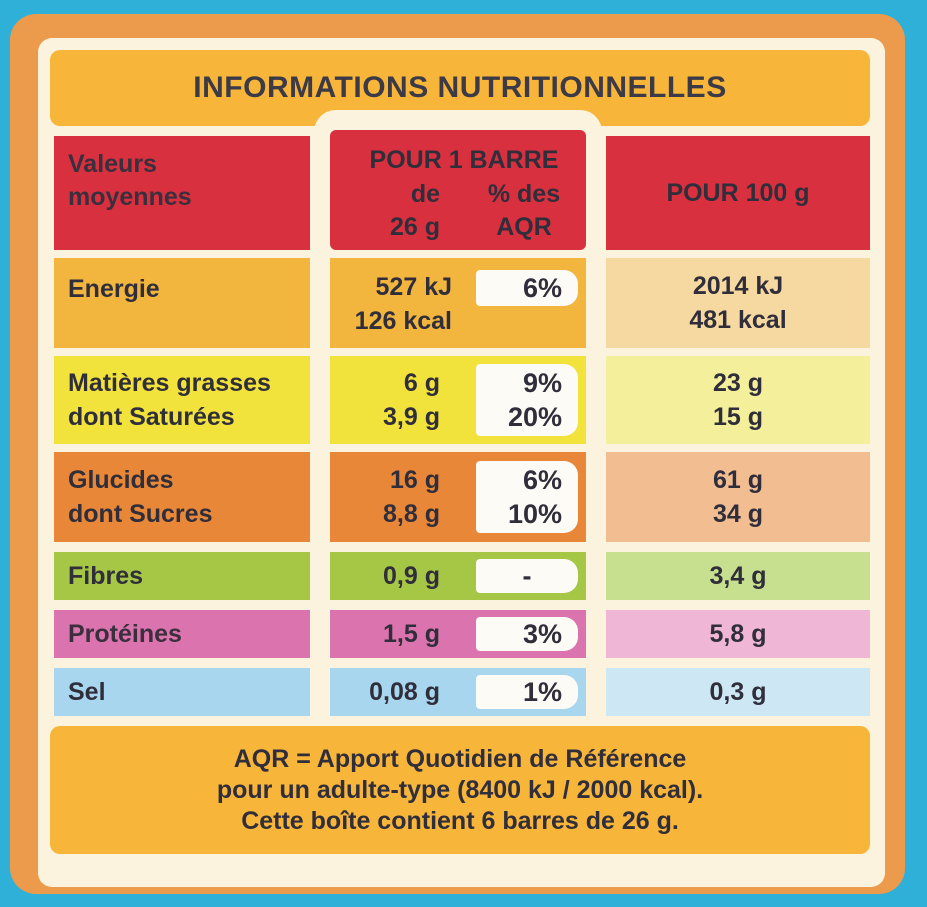  What do you see at coordinates (460, 820) in the screenshot?
I see `footer-line-3: Cette boîte contient 6 barres de 26 g.` at bounding box center [460, 820].